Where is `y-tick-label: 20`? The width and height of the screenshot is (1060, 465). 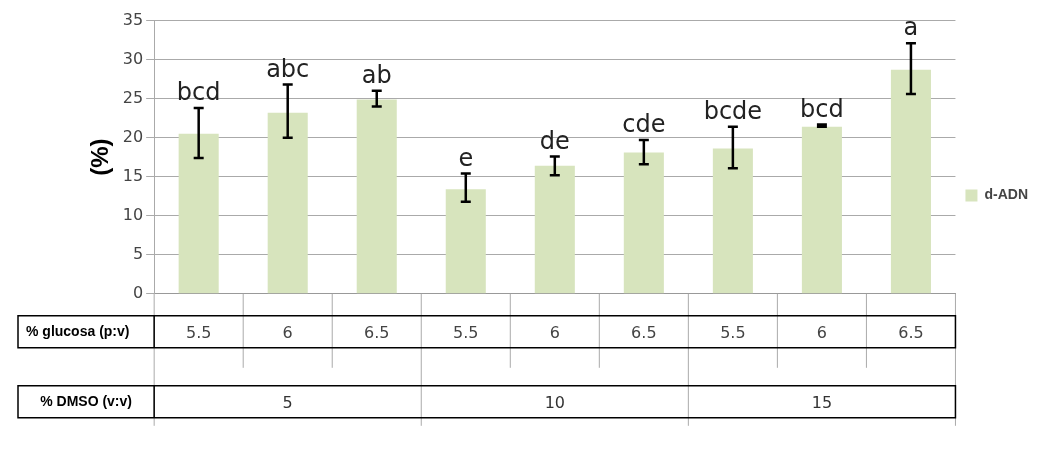
y-tick-label: 20 is located at coordinates (133, 136).